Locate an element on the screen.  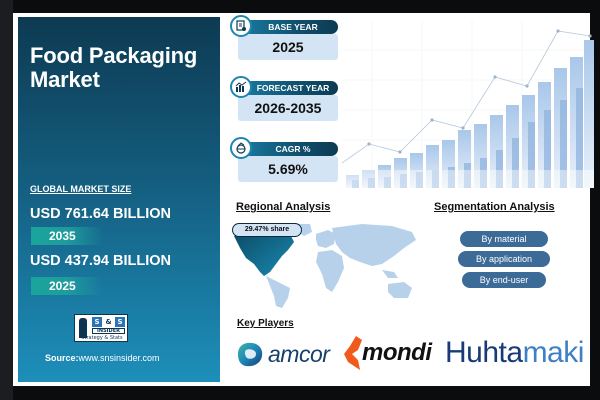
page-title: Food Packaging Market is located at coordinates (113, 68).